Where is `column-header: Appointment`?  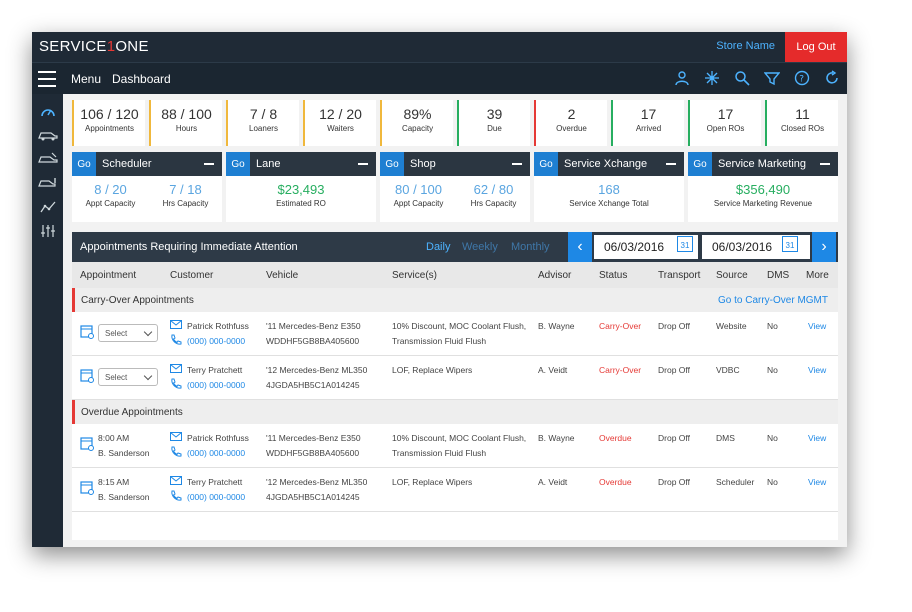 column-header: Appointment is located at coordinates (108, 275).